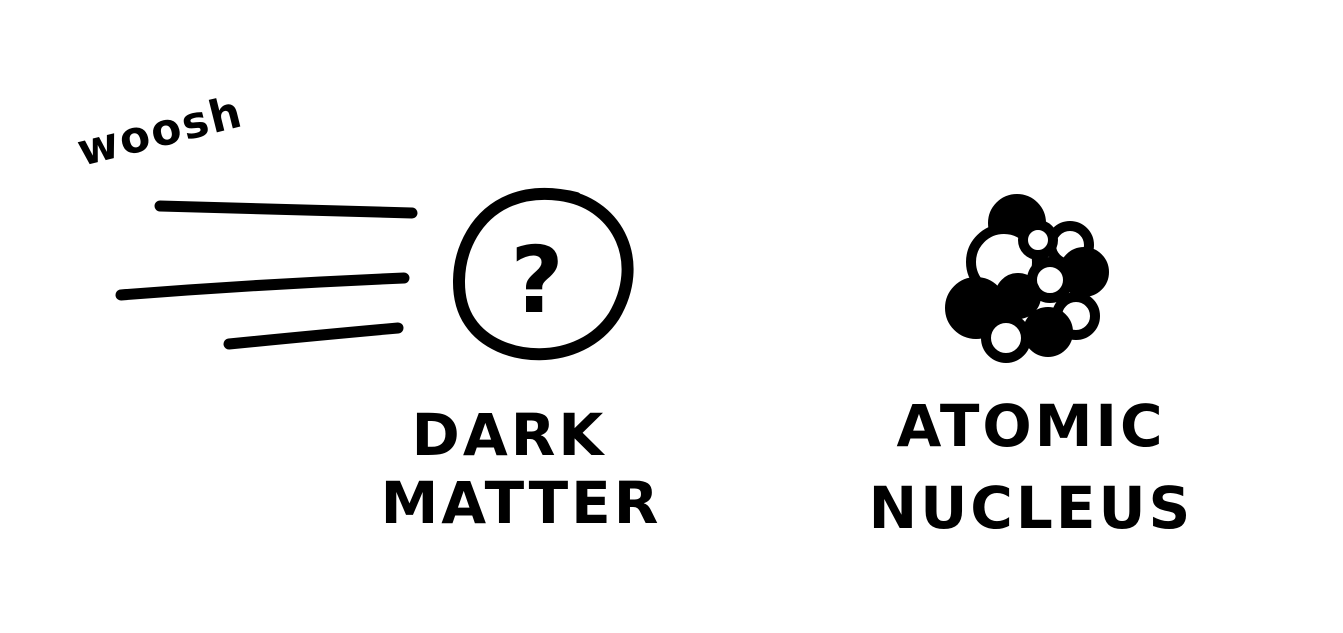 Image resolution: width=1343 pixels, height=633 pixels. What do you see at coordinates (286, 209) in the screenshot?
I see `motion-line-top` at bounding box center [286, 209].